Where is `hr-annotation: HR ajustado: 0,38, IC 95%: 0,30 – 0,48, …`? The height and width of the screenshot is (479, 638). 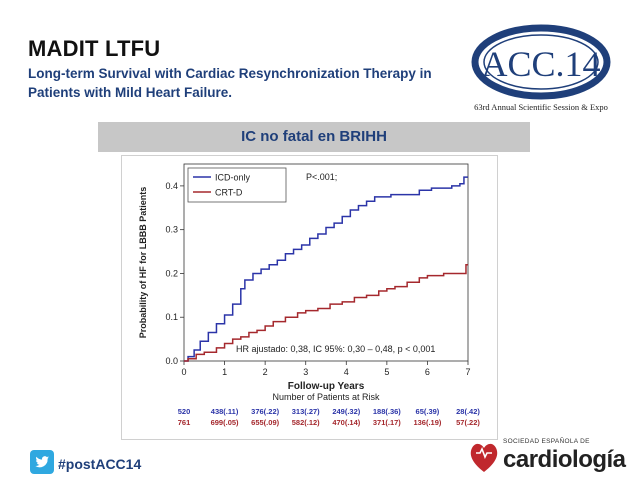
hr-annotation: HR ajustado: 0,38, IC 95%: 0,30 – 0,48, … is located at coordinates (335, 349).